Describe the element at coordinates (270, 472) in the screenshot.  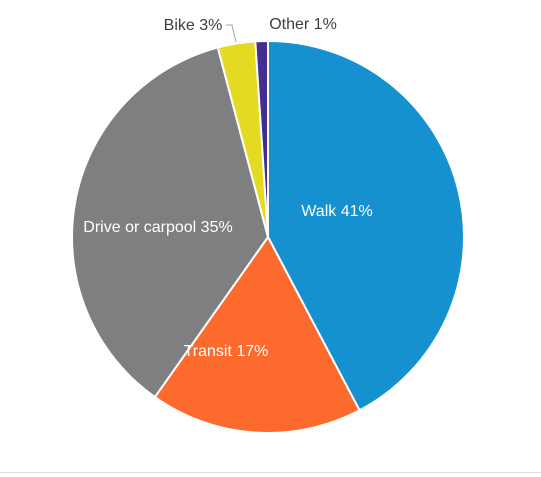
I see `bottom-divider` at that location.